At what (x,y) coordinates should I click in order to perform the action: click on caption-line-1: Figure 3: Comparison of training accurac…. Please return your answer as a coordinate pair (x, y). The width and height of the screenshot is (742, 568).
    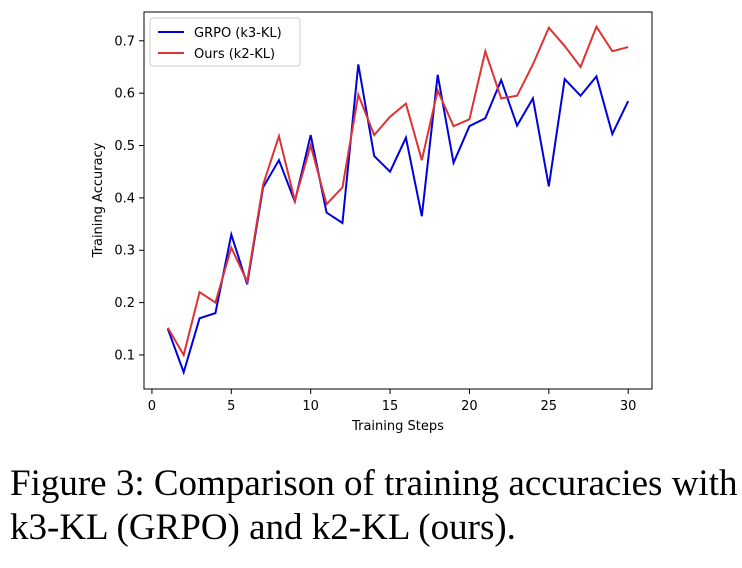
    Looking at the image, I should click on (374, 483).